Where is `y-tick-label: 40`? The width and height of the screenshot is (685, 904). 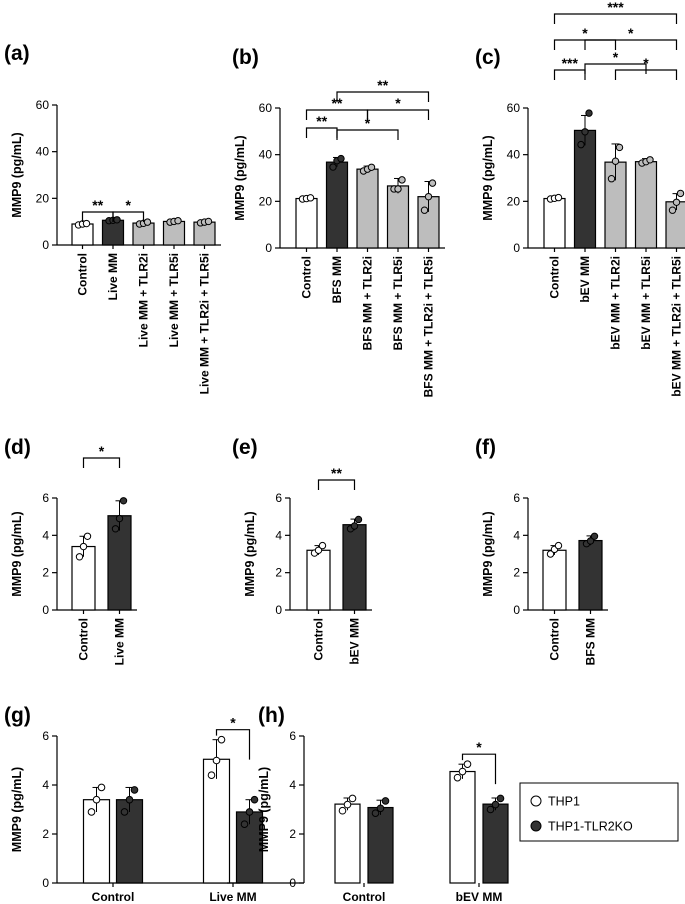
y-tick-label: 40 is located at coordinates (43, 152).